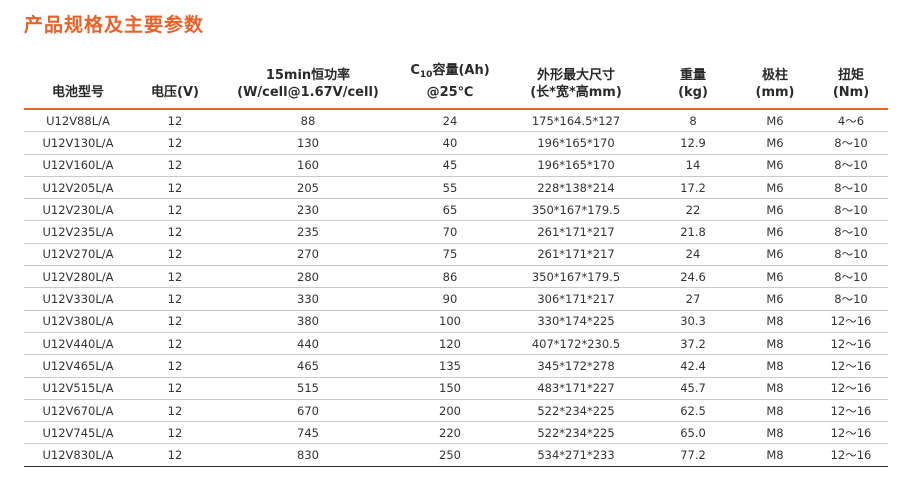 Image resolution: width=922 pixels, height=500 pixels. Describe the element at coordinates (450, 143) in the screenshot. I see `cell-capacity: 40` at that location.